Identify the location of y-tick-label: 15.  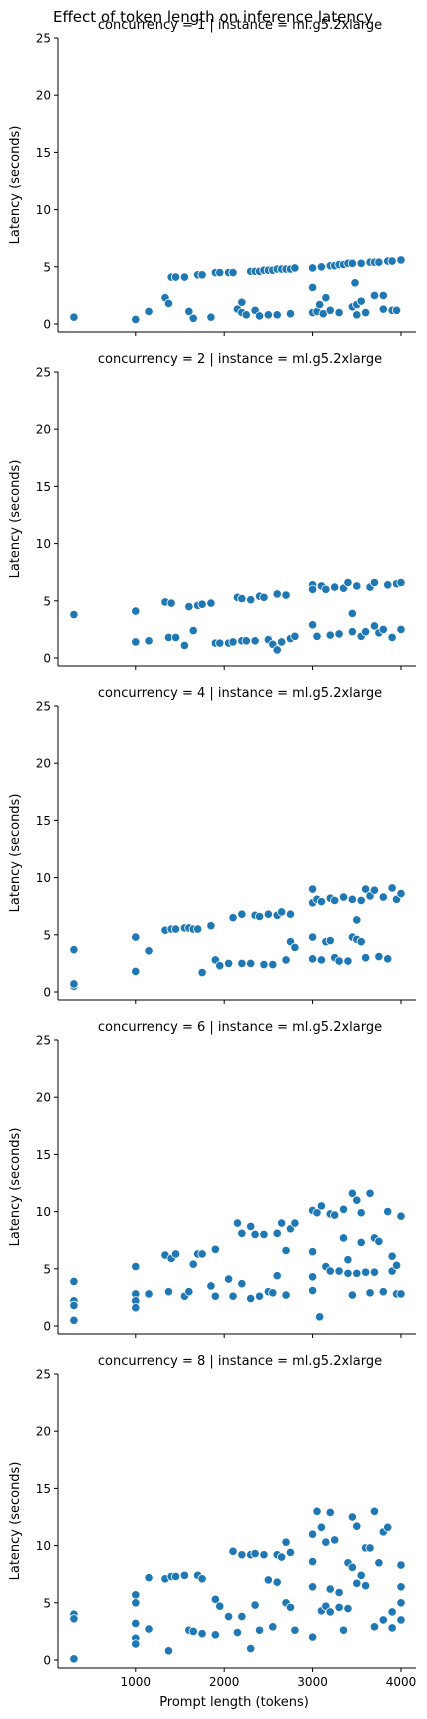
(43, 821).